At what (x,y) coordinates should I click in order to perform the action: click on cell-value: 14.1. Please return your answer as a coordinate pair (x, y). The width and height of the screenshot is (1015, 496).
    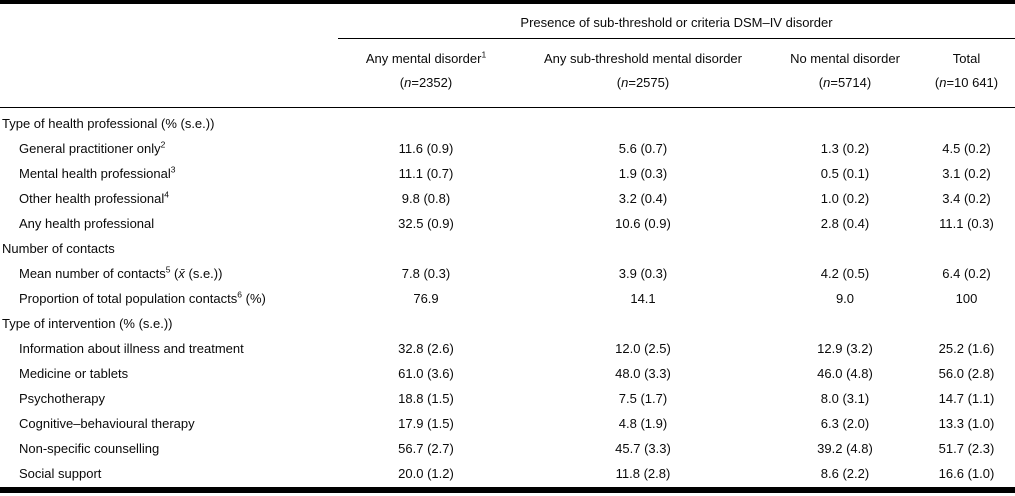
    Looking at the image, I should click on (643, 298).